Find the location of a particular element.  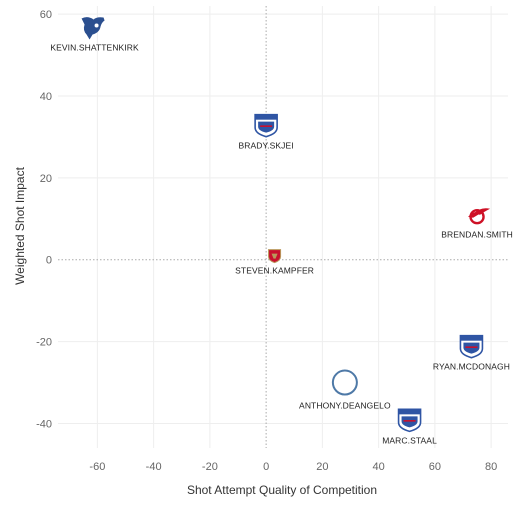

open-circle-logo-icon is located at coordinates (344, 382).